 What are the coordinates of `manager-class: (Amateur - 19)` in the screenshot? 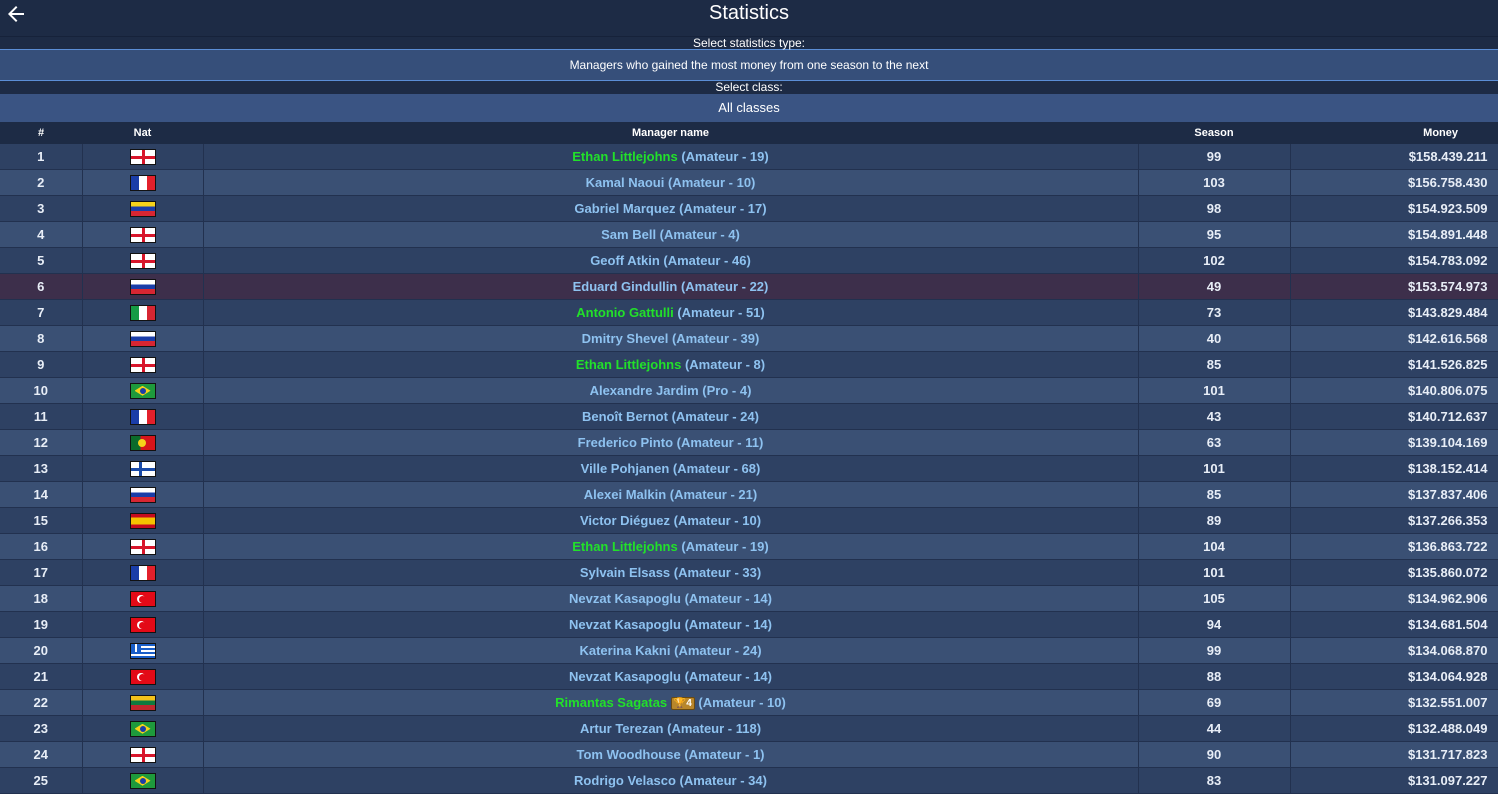 It's located at (723, 156).